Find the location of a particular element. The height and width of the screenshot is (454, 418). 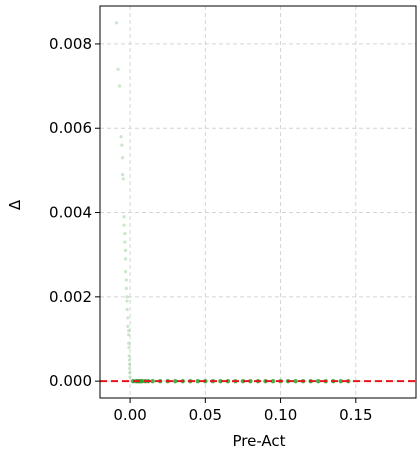

y-tick-label: 0.008 is located at coordinates (70, 44).